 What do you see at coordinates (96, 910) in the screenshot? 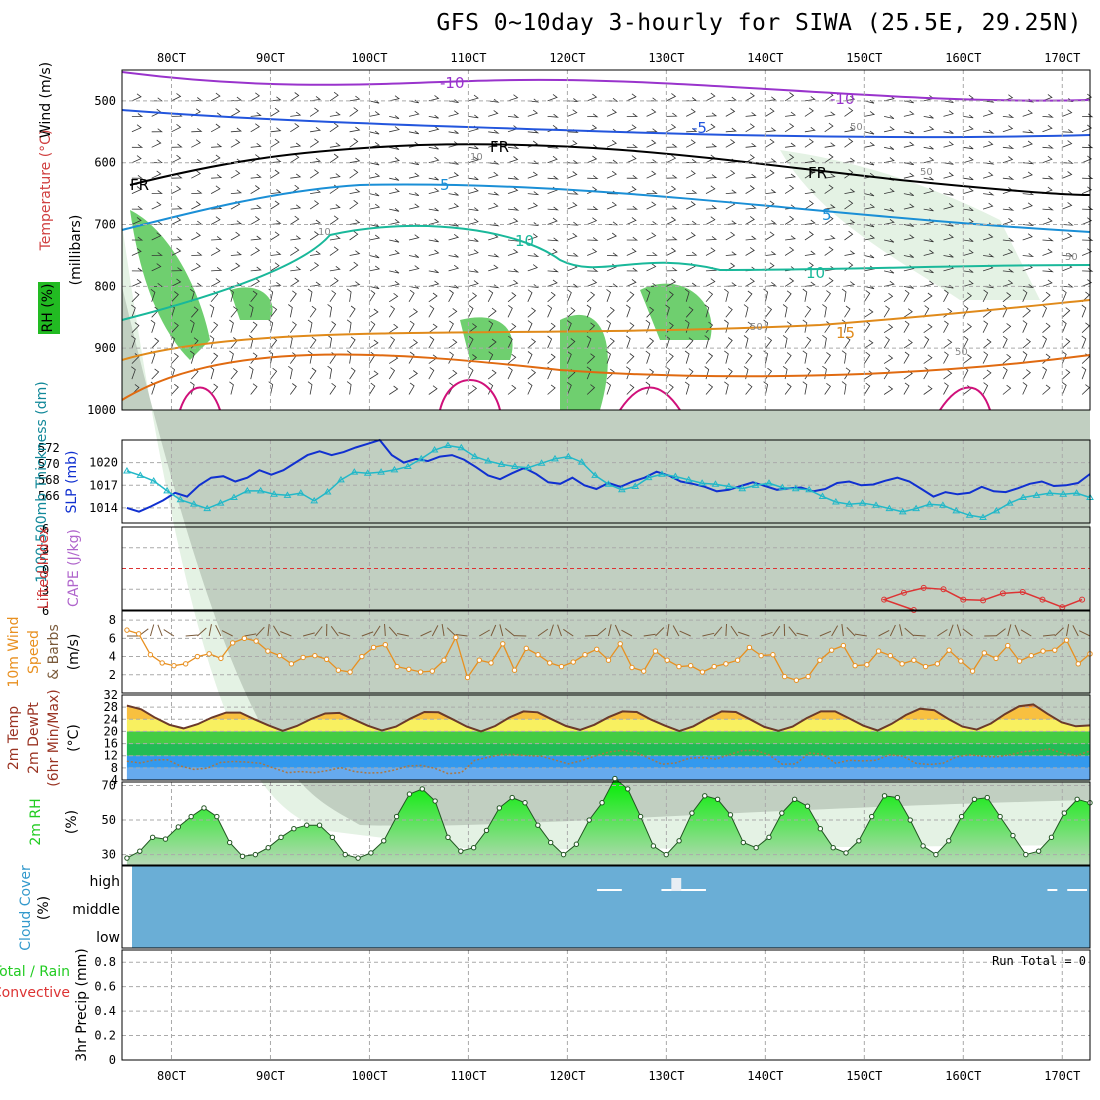
I see `cloud-tick-label: middle` at bounding box center [96, 910].